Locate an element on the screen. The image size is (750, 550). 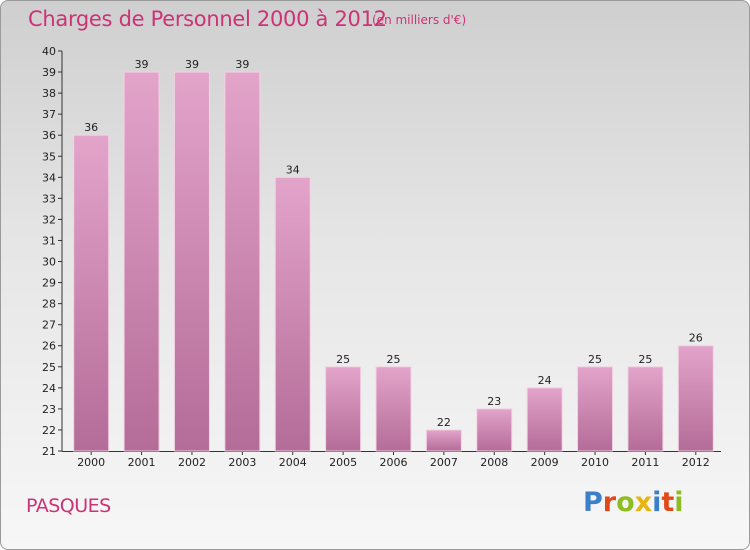
x-tick-label: 2008 is located at coordinates (494, 462).